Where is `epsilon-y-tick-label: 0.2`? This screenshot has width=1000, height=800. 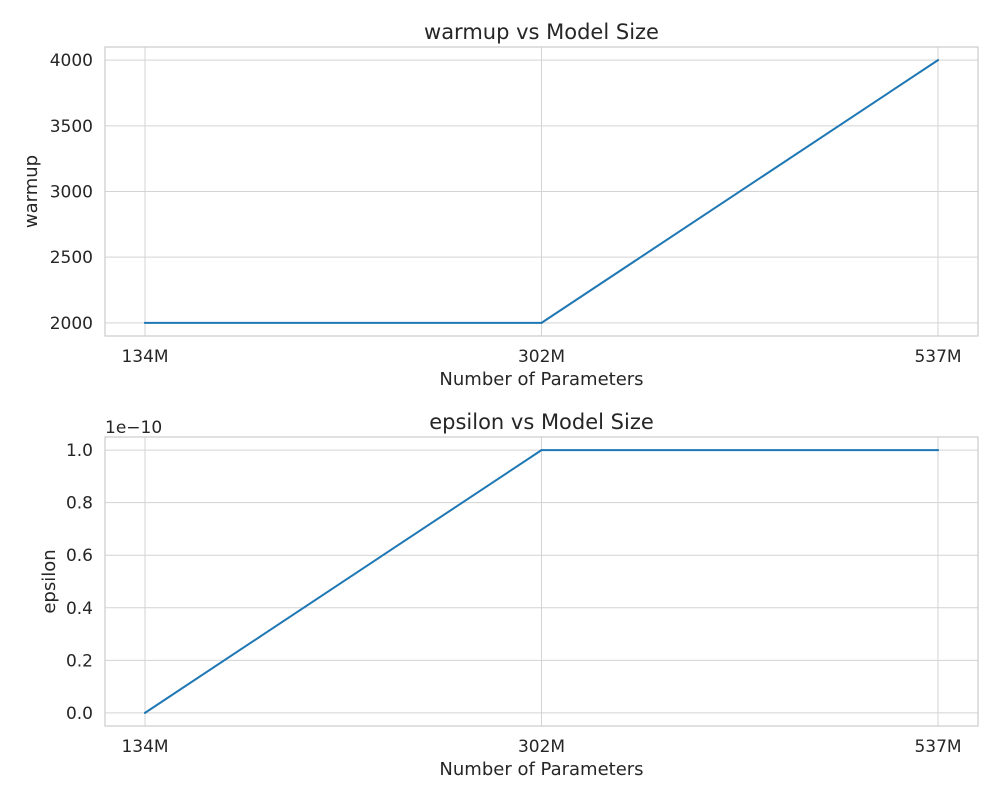 epsilon-y-tick-label: 0.2 is located at coordinates (79, 661).